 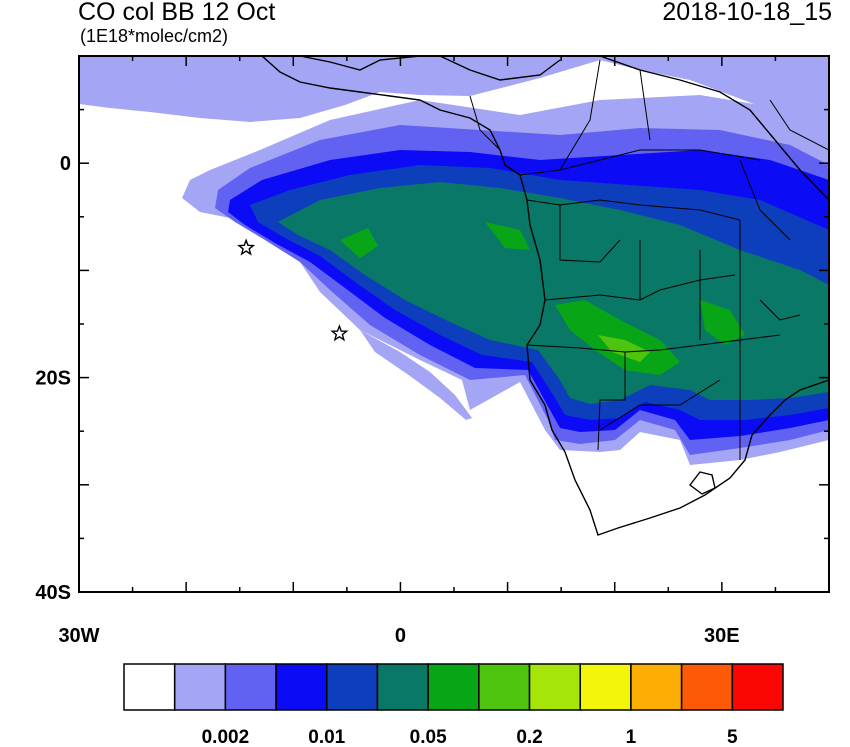 I want to click on y-tick-label: 40S, so click(x=53, y=593).